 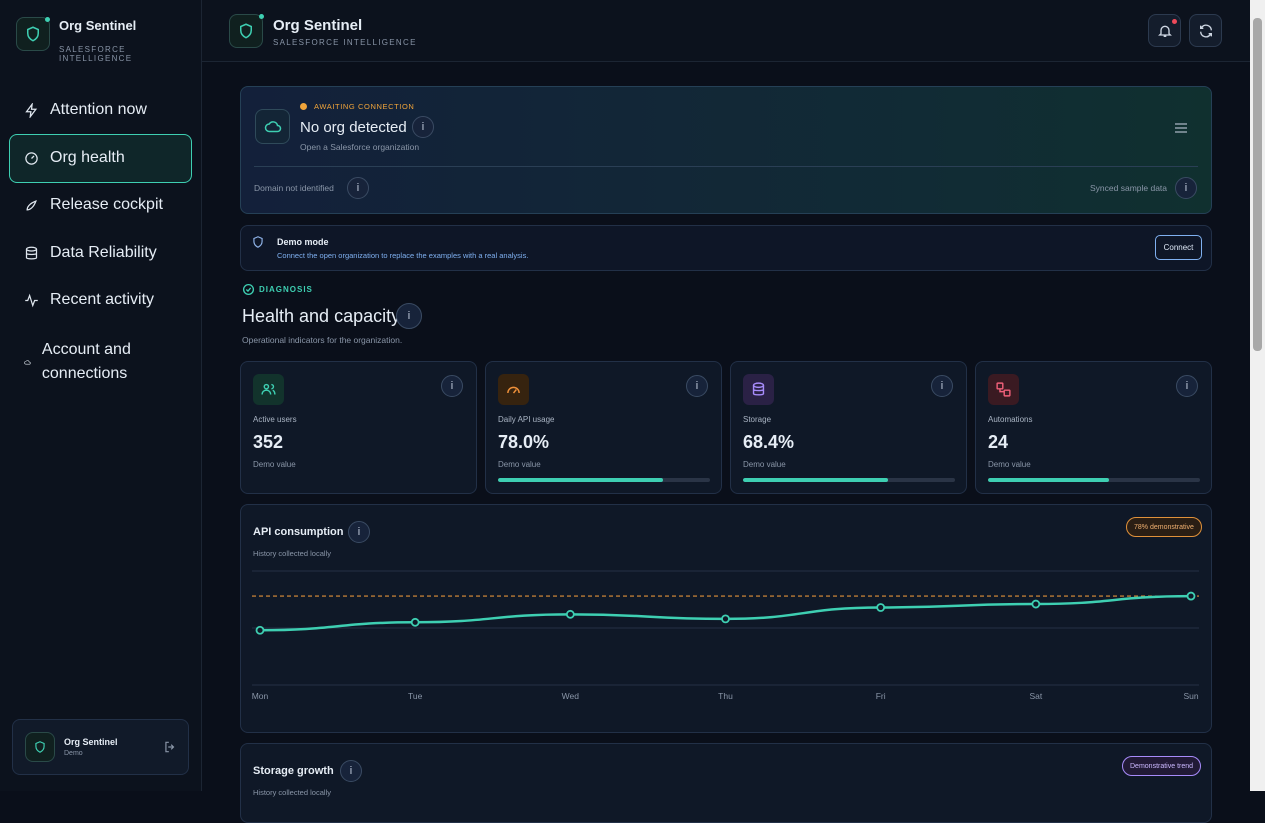 I want to click on chart-badge: 78% demonstrative, so click(x=1164, y=527).